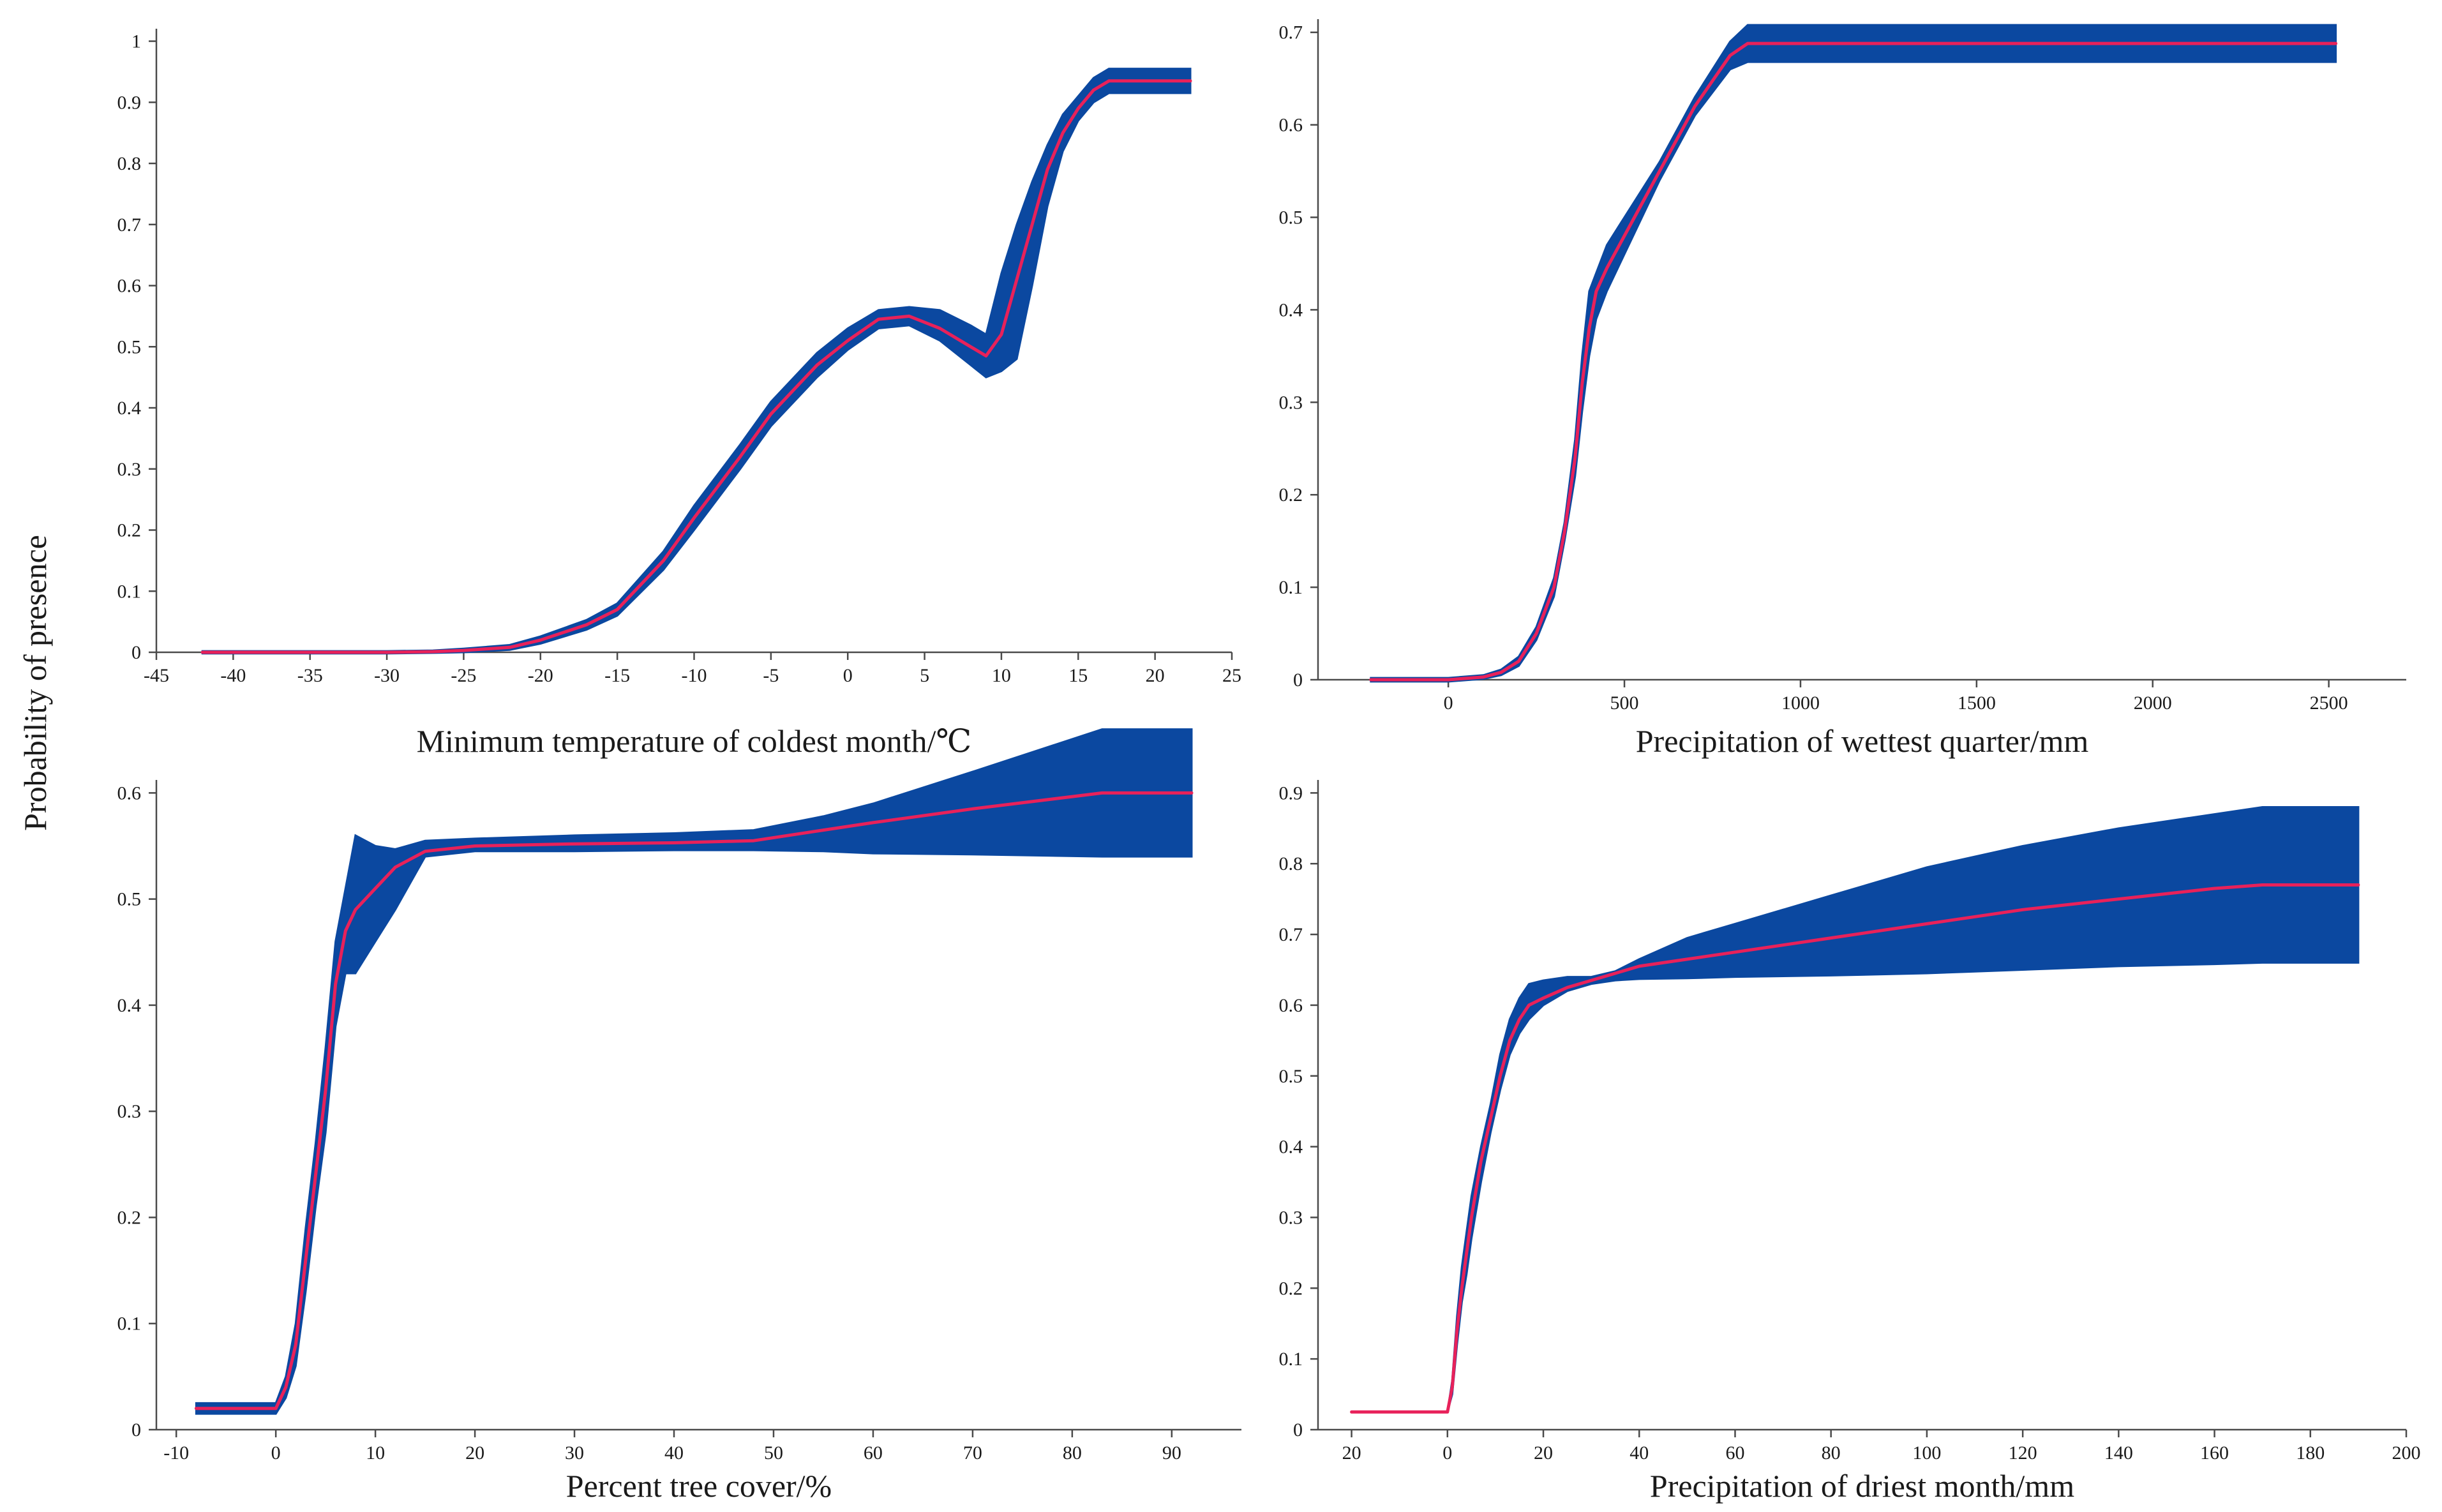 The height and width of the screenshot is (1512, 2442). What do you see at coordinates (2406, 1453) in the screenshot?
I see `x-tick-label: 200` at bounding box center [2406, 1453].